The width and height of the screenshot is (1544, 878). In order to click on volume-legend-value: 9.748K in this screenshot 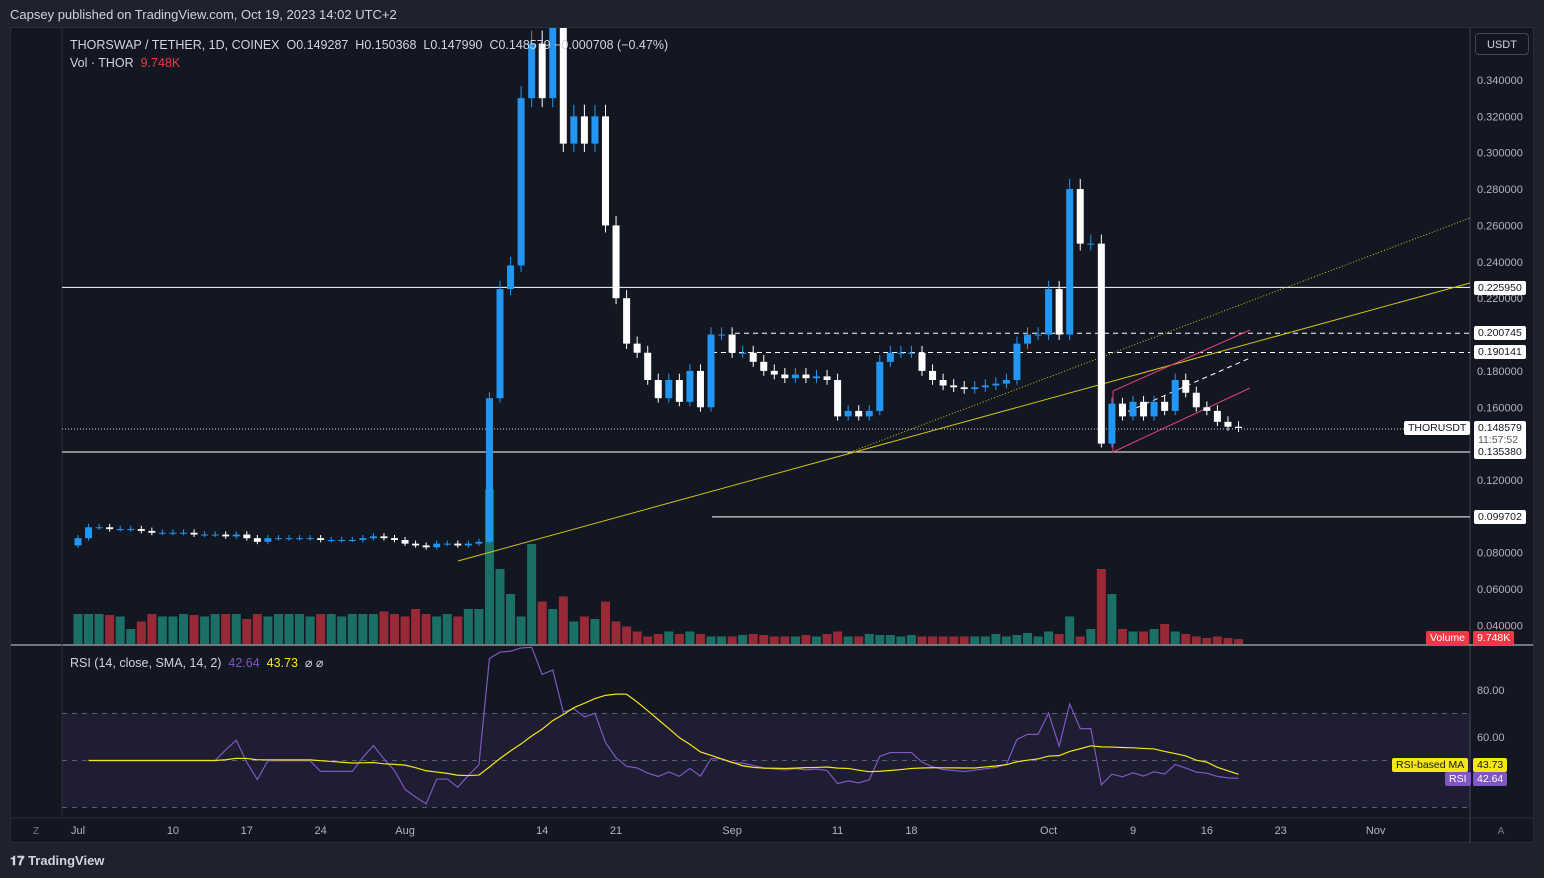, I will do `click(160, 63)`.